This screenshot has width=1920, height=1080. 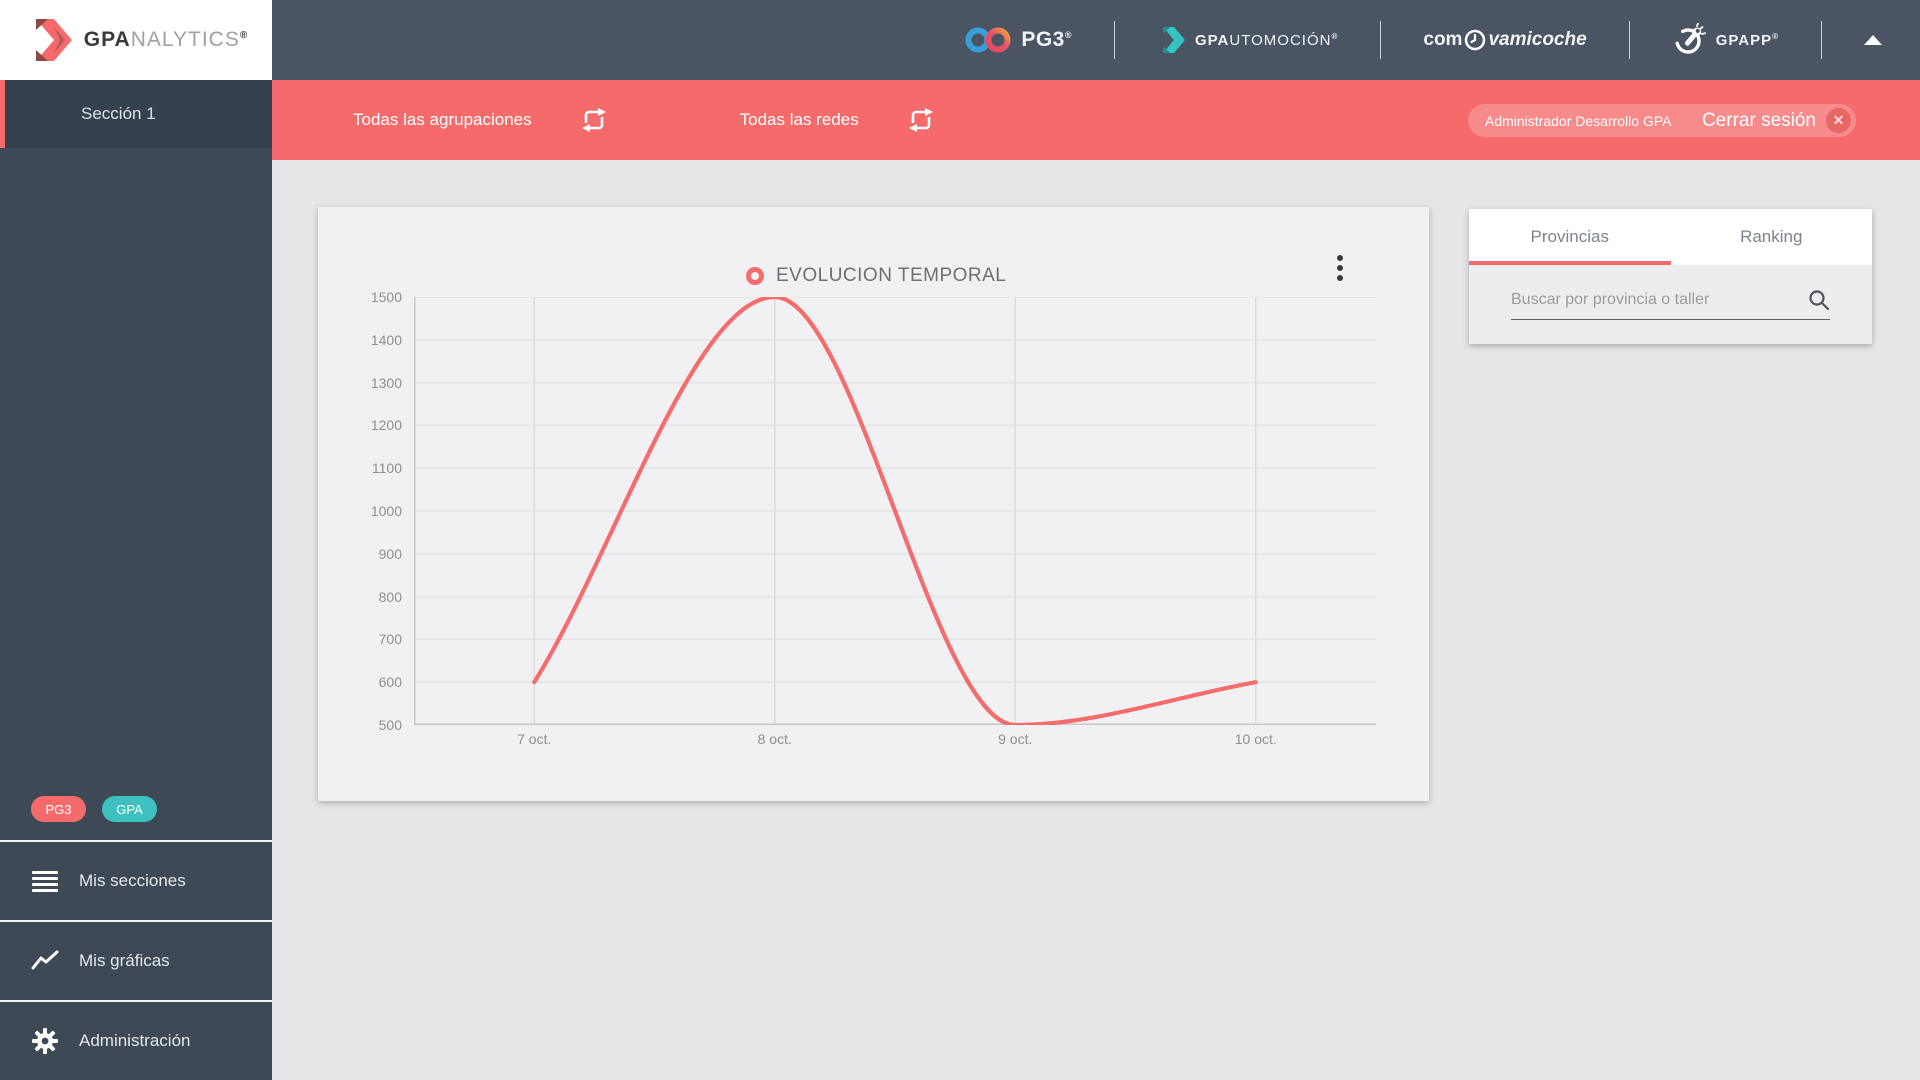 I want to click on pg3-infinity-icon, so click(x=988, y=40).